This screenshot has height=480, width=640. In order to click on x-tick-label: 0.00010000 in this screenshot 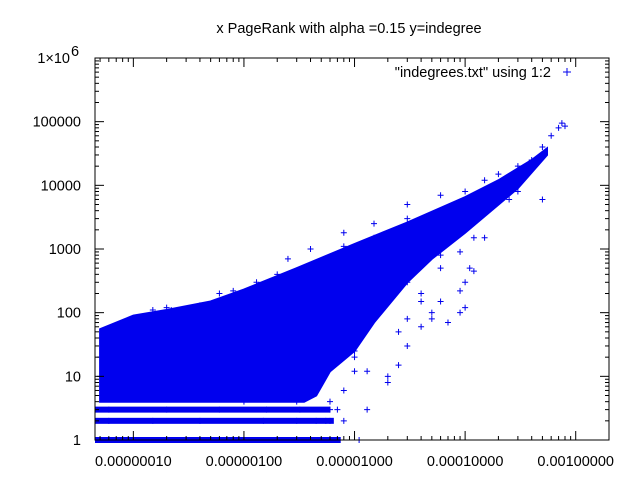, I will do `click(465, 462)`.